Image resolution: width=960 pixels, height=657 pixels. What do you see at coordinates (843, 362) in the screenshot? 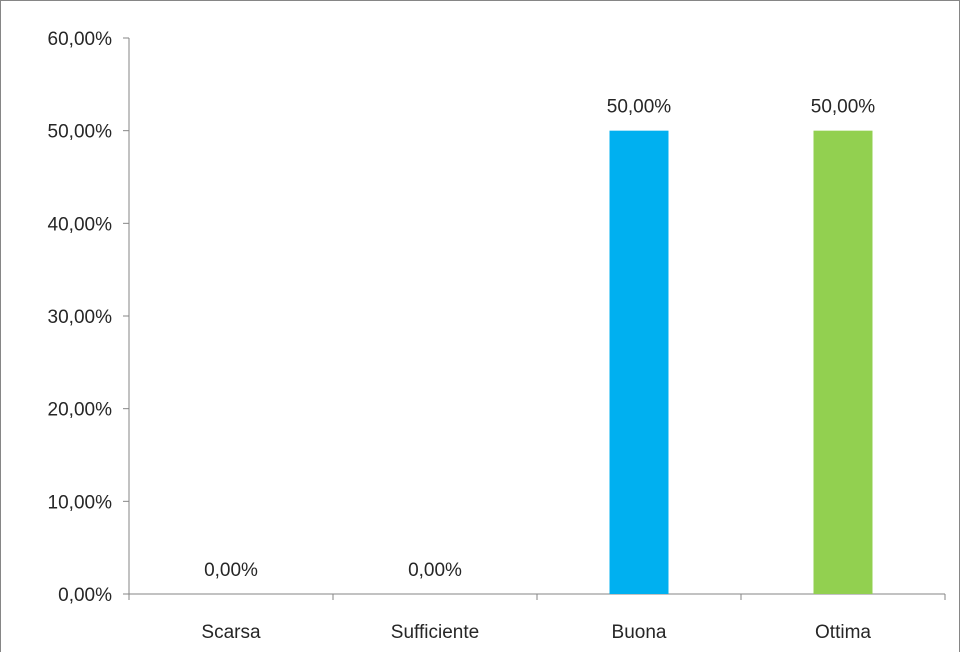
I see `bar-ottima` at bounding box center [843, 362].